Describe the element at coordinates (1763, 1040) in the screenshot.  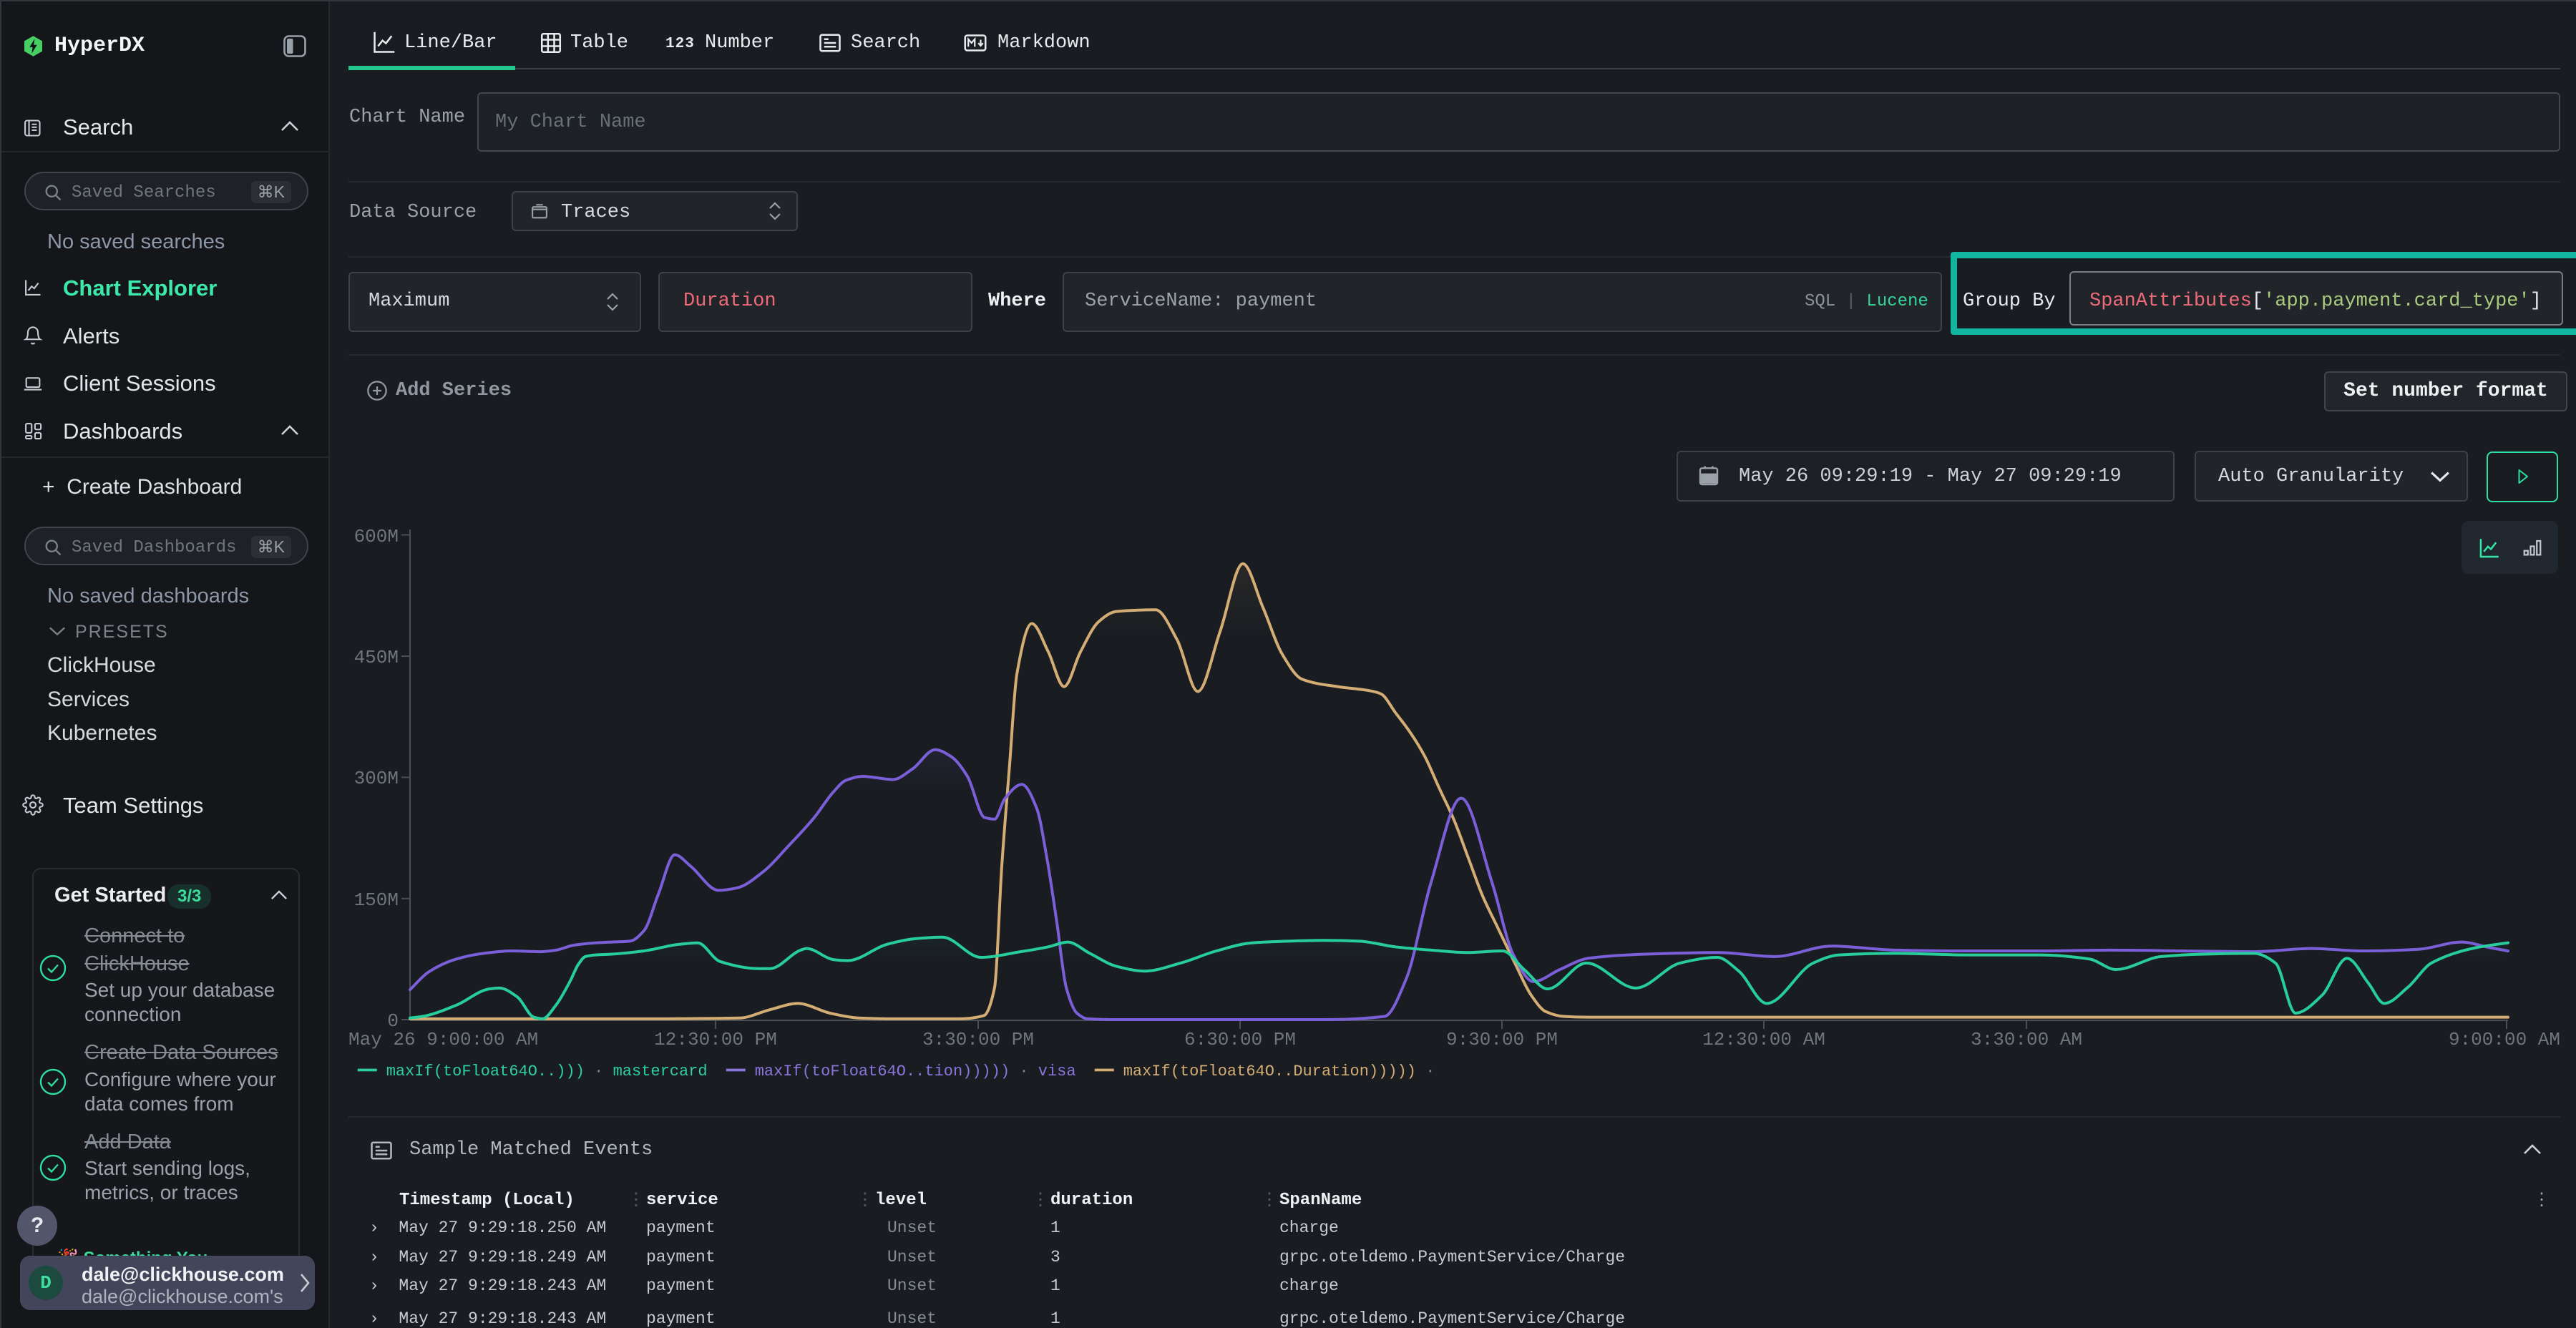
I see `svg-text: 12:30:00 AM` at that location.